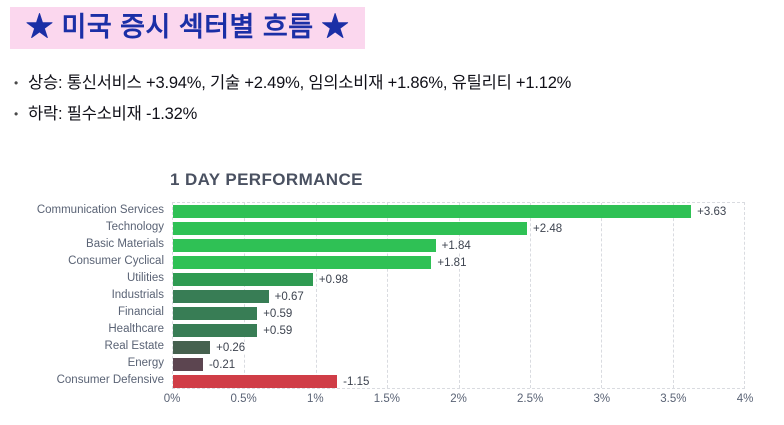 The height and width of the screenshot is (425, 784). I want to click on bar-row: +0.67, so click(458, 296).